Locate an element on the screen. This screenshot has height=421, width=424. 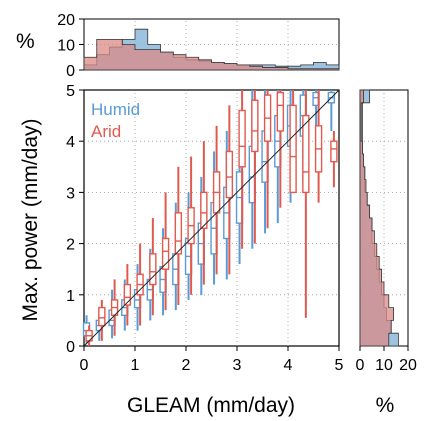
y-tick-label: 2 is located at coordinates (70, 245).